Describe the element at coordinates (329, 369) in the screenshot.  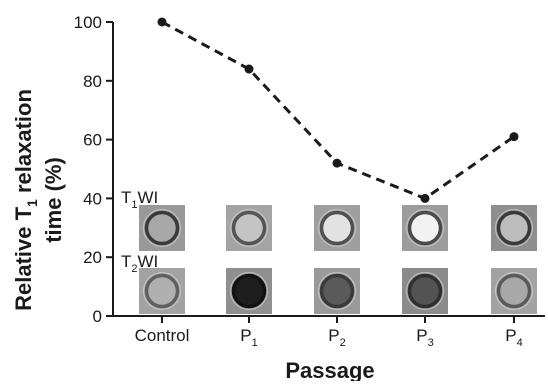
I see `x-axis-title: Passage` at that location.